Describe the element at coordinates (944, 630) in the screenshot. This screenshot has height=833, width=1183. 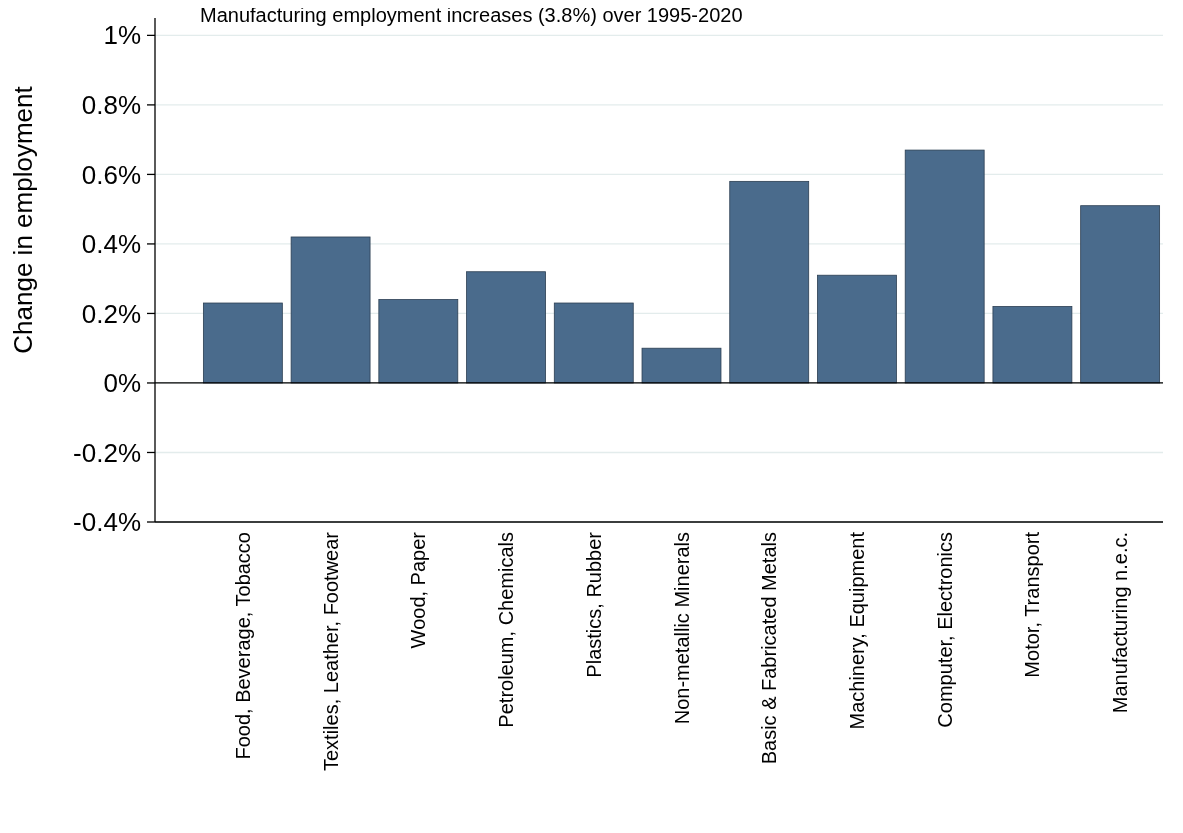
I see `x-tick-label: Computer, Electronics` at that location.